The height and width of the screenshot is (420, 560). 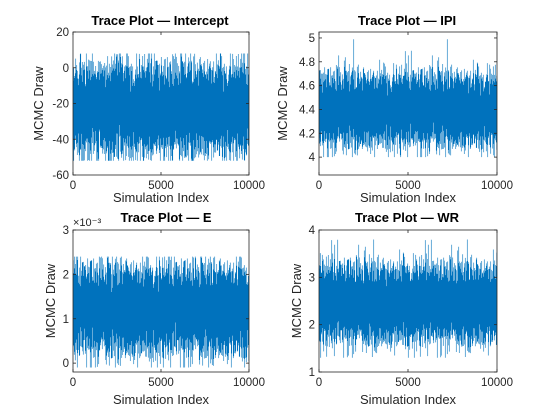 What do you see at coordinates (307, 134) in the screenshot?
I see `y-tick-label: 4.2` at bounding box center [307, 134].